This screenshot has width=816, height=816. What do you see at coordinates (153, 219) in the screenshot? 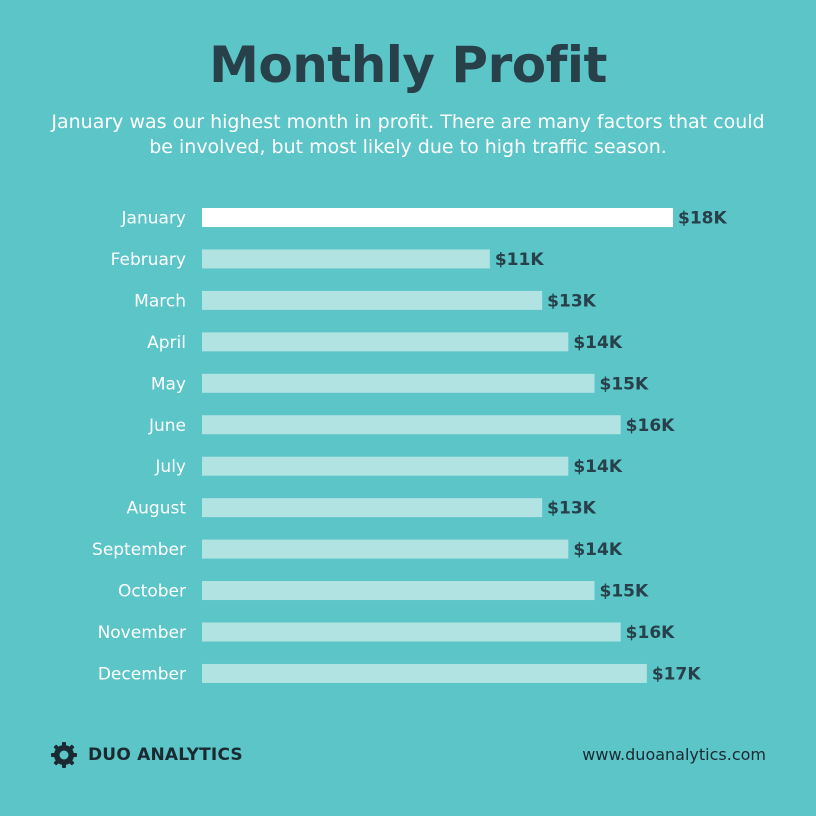
I see `category-label: January` at bounding box center [153, 219].